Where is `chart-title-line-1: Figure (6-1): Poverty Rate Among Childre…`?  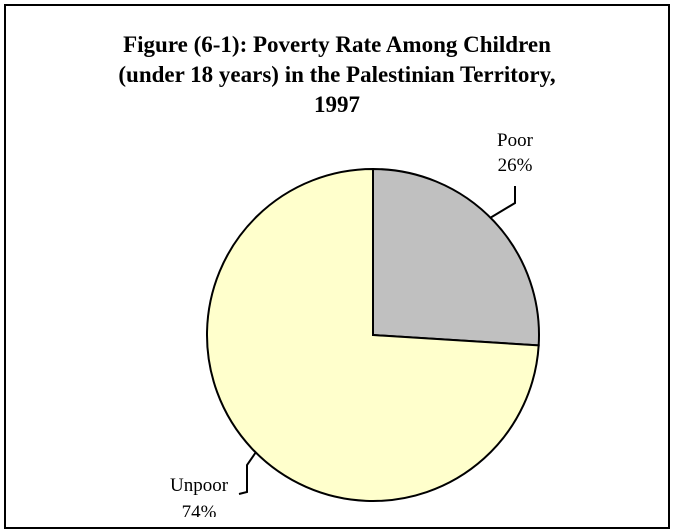
chart-title-line-1: Figure (6-1): Poverty Rate Among Childre… is located at coordinates (337, 44).